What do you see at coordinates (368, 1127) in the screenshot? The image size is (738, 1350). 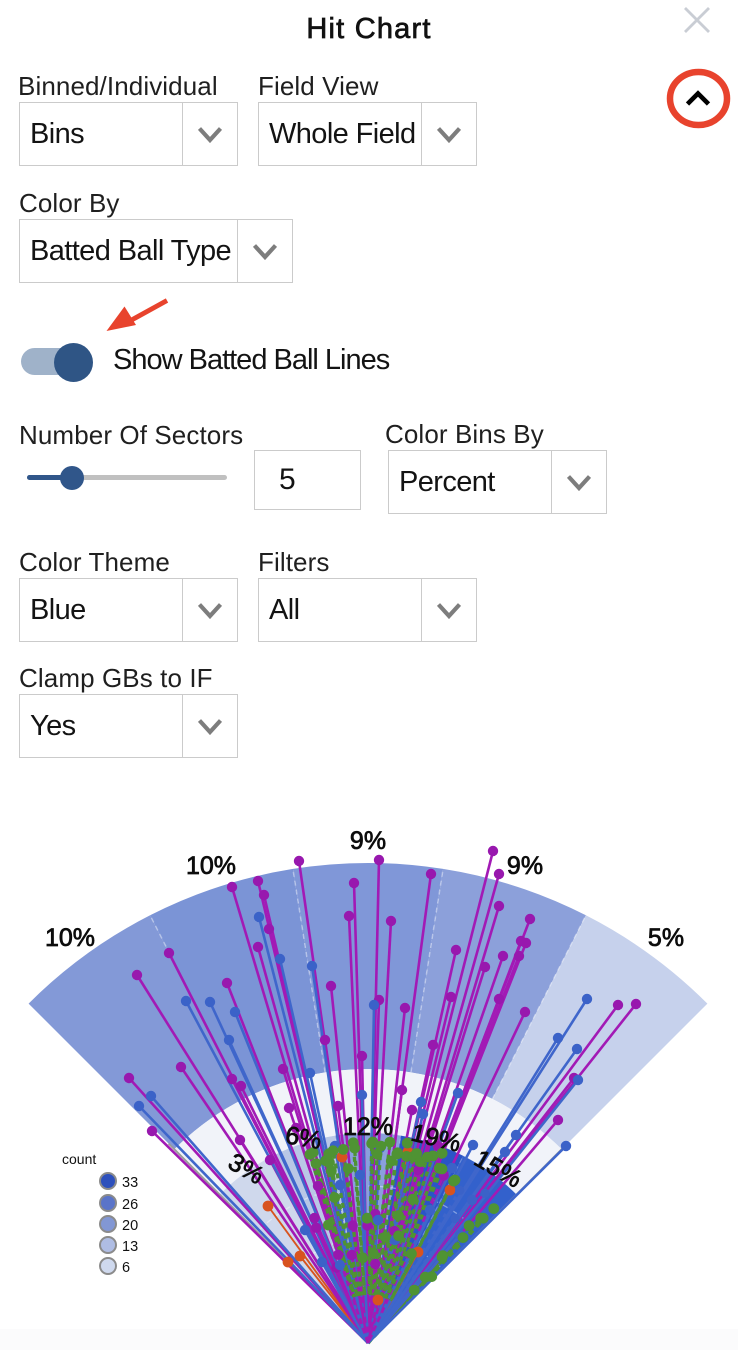 I see `svg-text: 12%` at bounding box center [368, 1127].